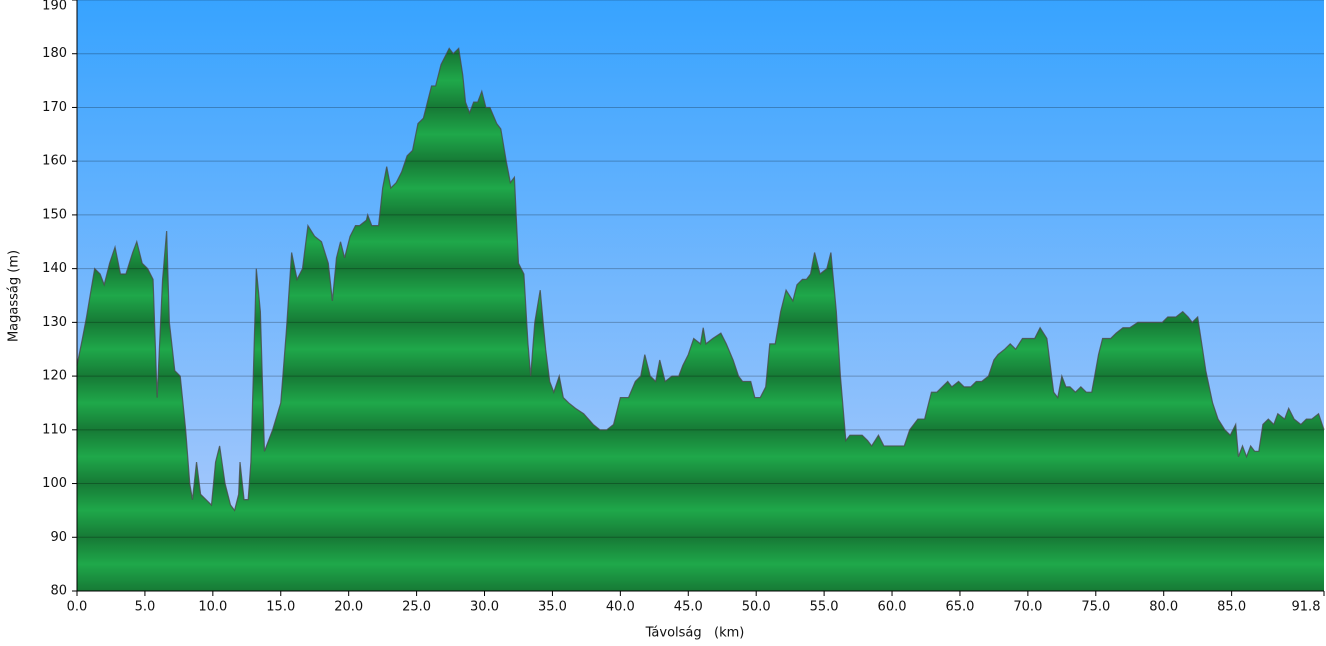  Describe the element at coordinates (892, 607) in the screenshot. I see `x-tick-label: 60.0` at that location.